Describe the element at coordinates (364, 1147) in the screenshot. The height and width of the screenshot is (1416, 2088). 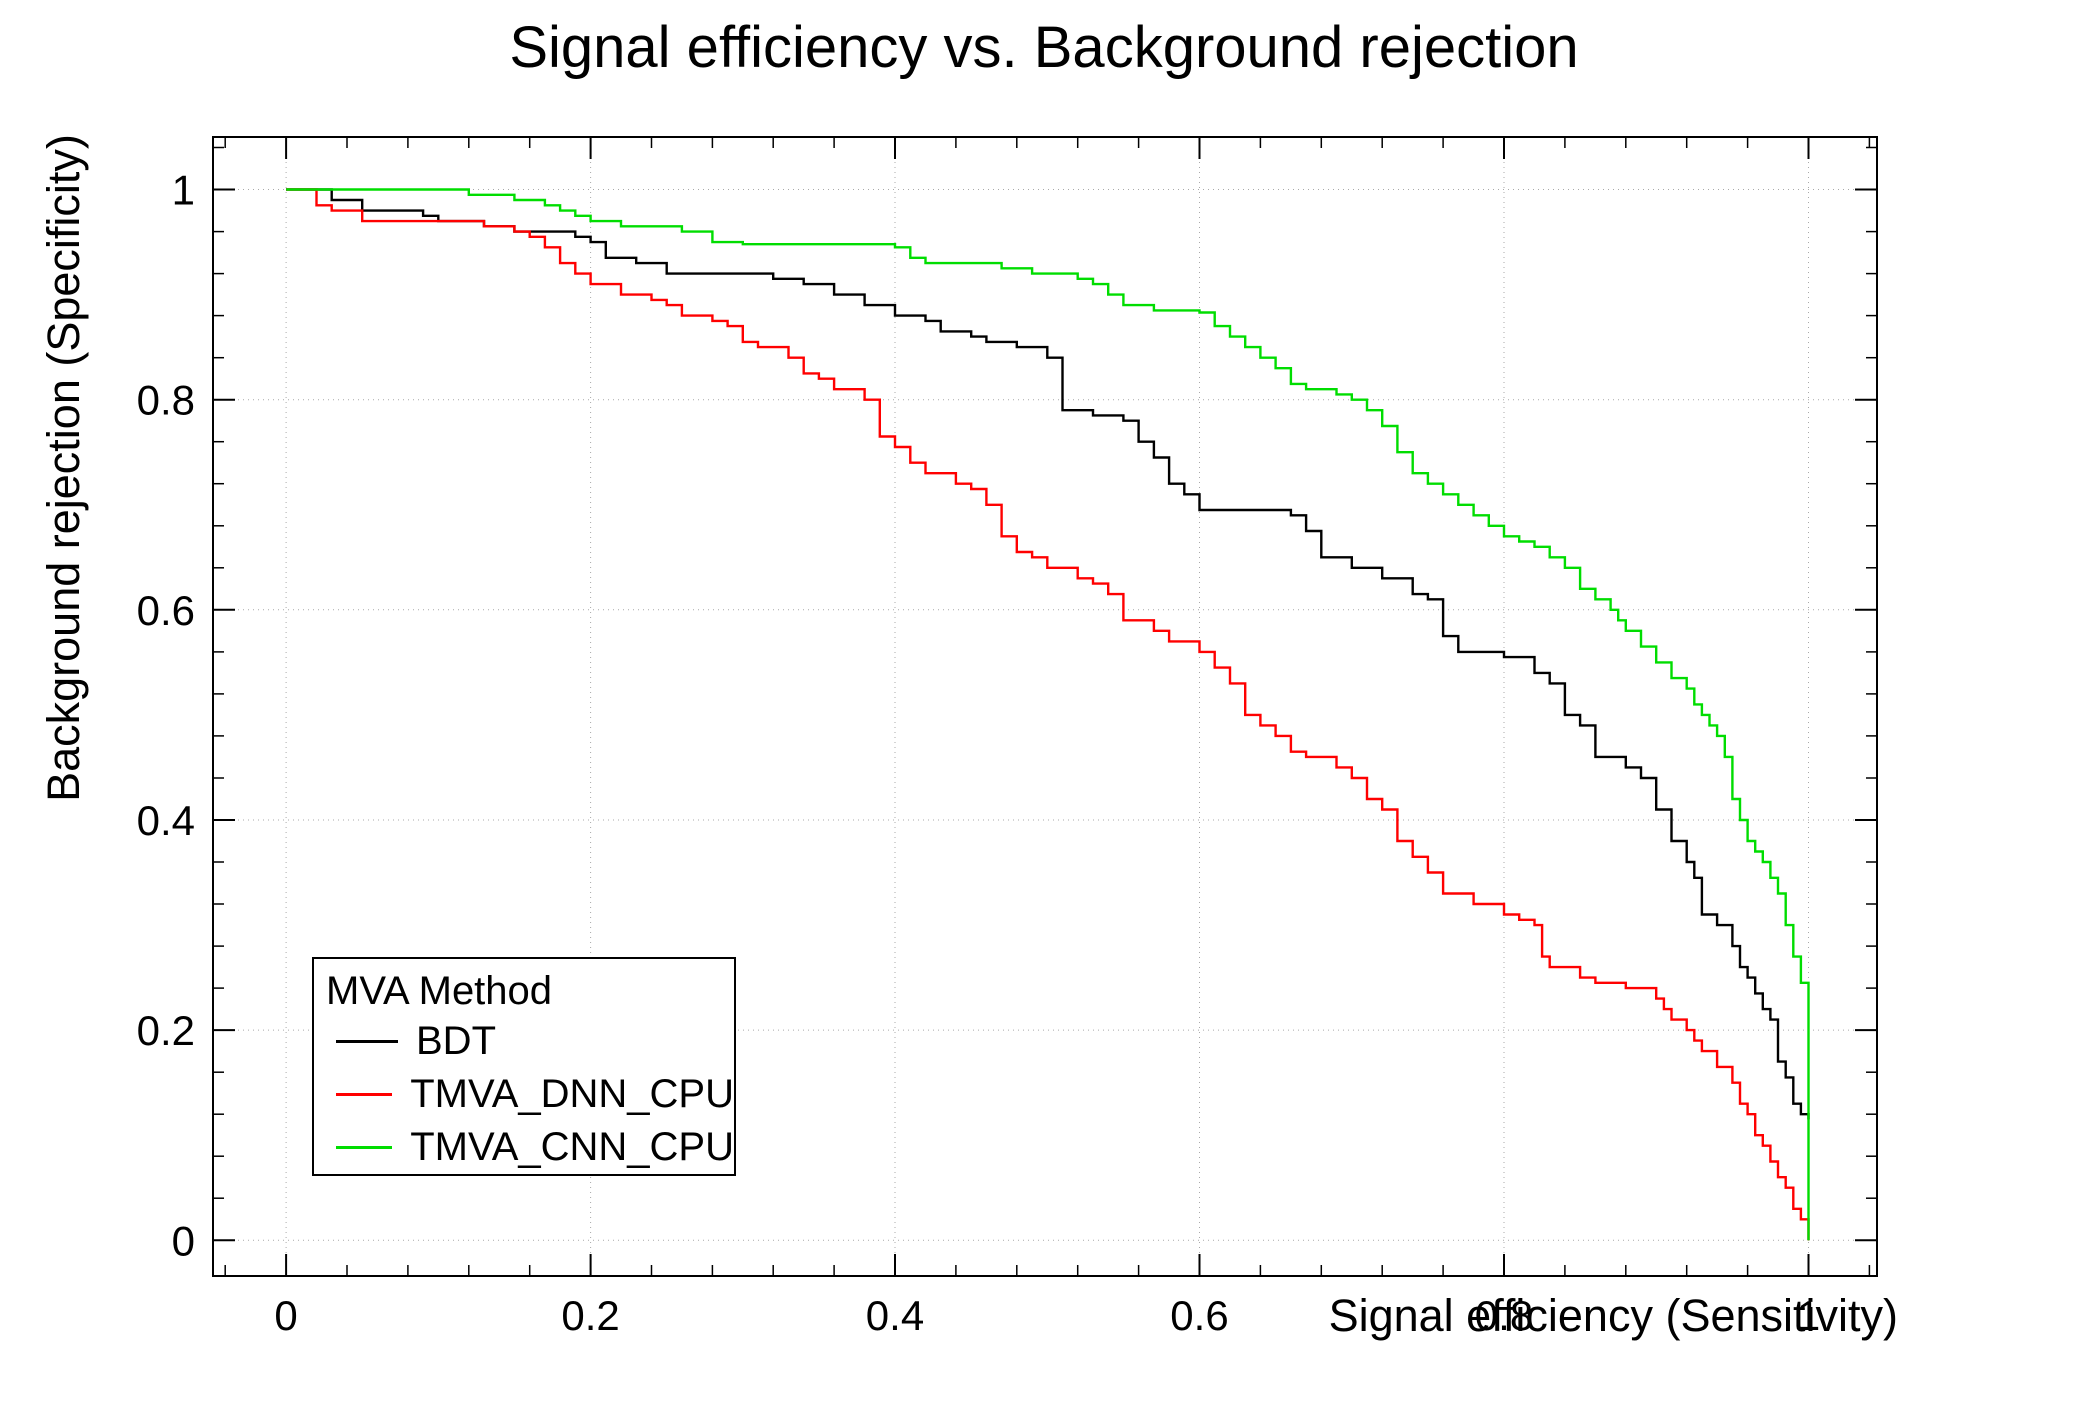
I see `legend-line-tmva-cnn-cpu-icon` at that location.